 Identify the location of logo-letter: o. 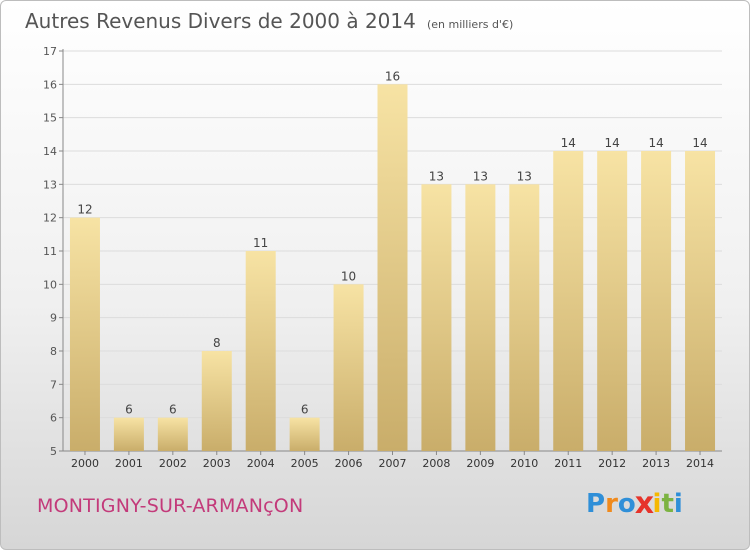
(626, 504).